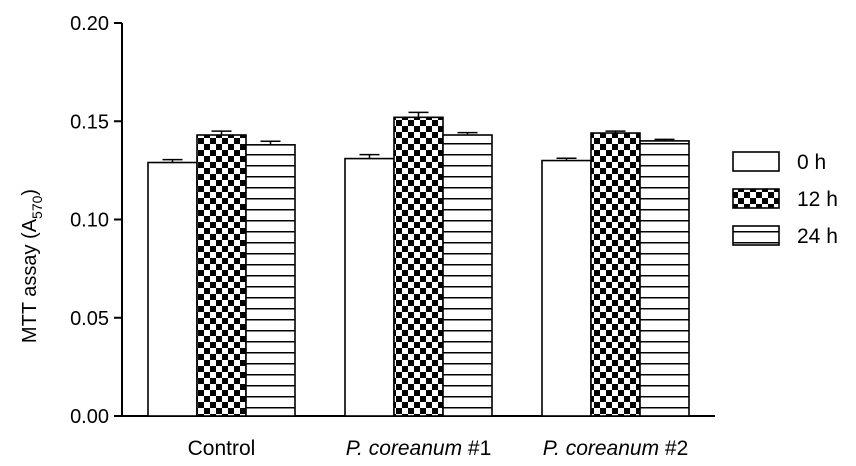  Describe the element at coordinates (37, 207) in the screenshot. I see `y-axis-label-subscript: 570` at that location.